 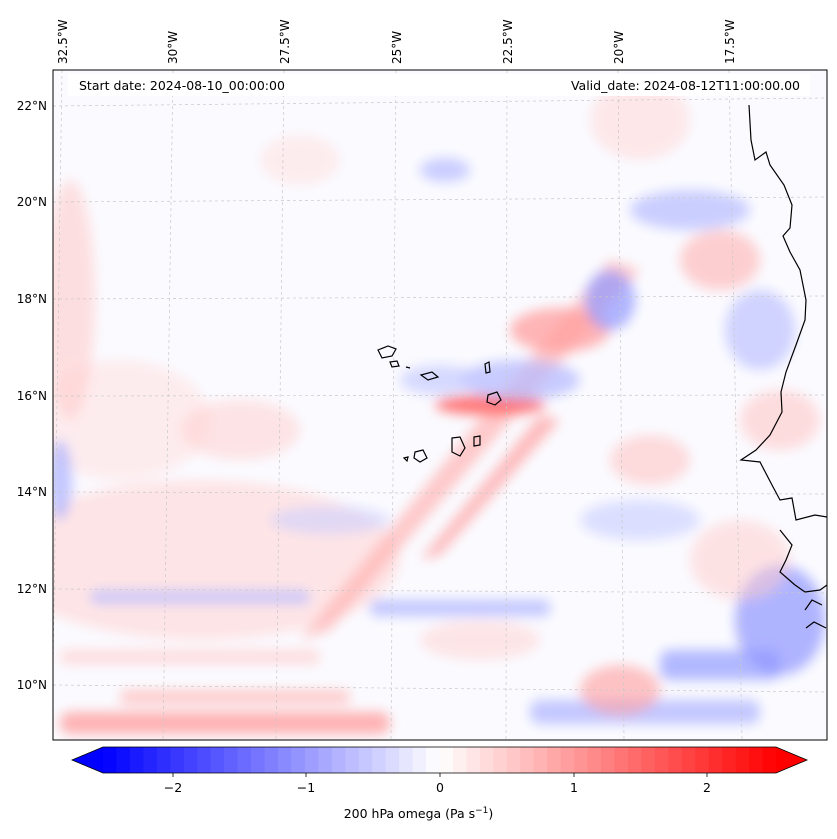 I want to click on colorbar-tick-1: 1, so click(x=574, y=787).